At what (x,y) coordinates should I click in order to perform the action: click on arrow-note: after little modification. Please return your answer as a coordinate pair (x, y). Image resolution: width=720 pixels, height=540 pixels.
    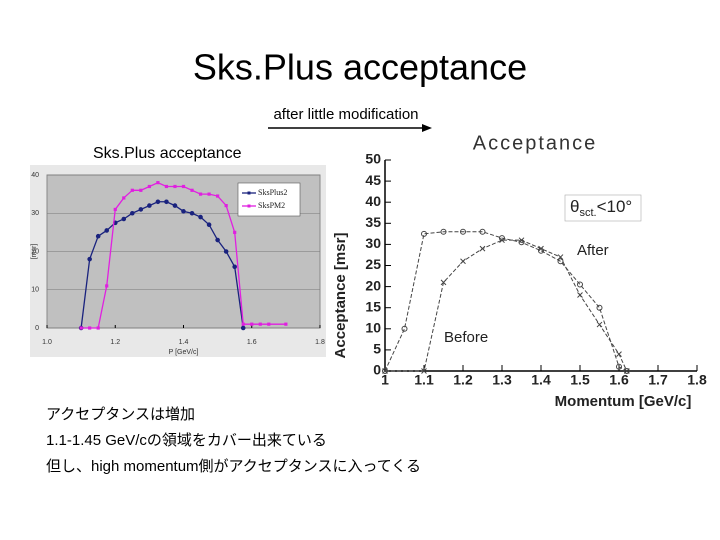
    Looking at the image, I should click on (345, 114).